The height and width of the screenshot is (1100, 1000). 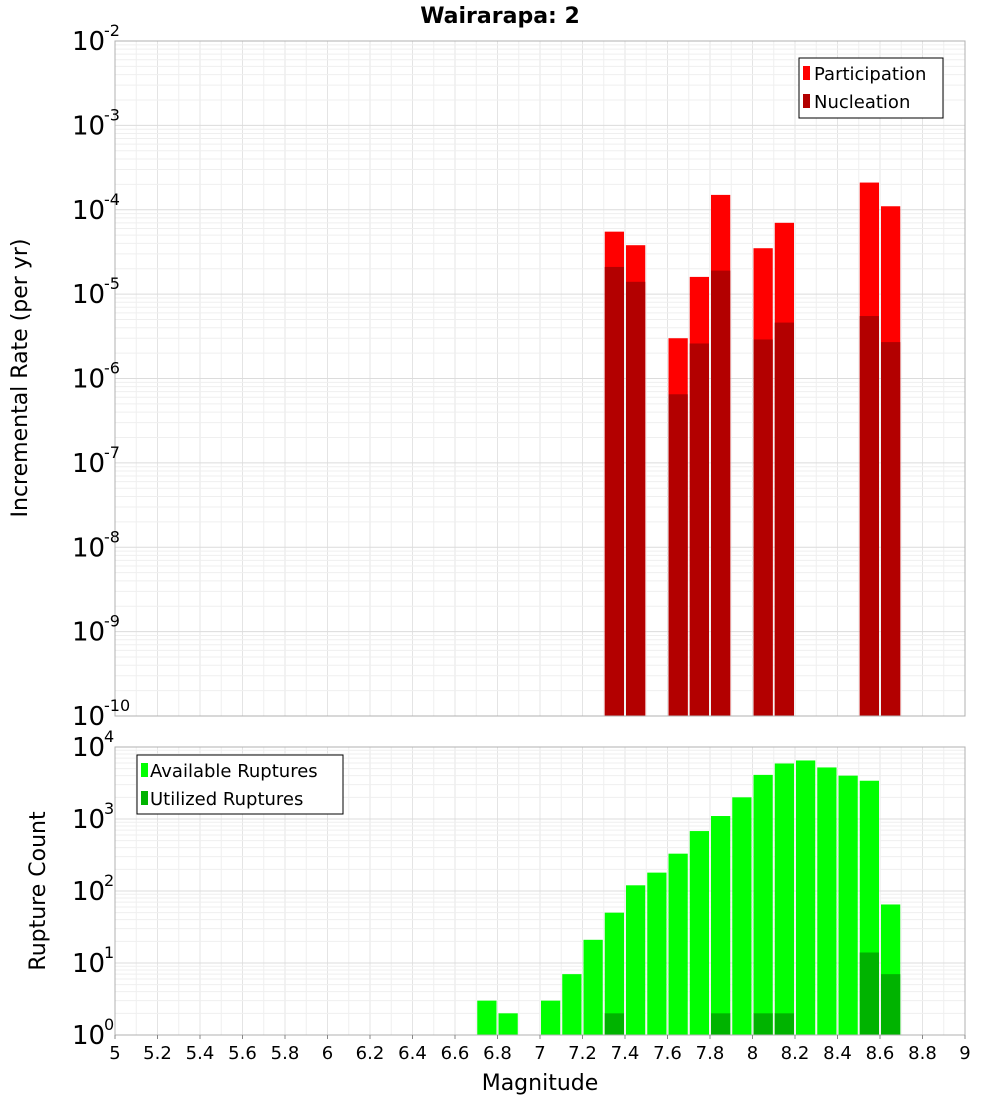 I want to click on x-tick-label: 5.2, so click(x=157, y=1053).